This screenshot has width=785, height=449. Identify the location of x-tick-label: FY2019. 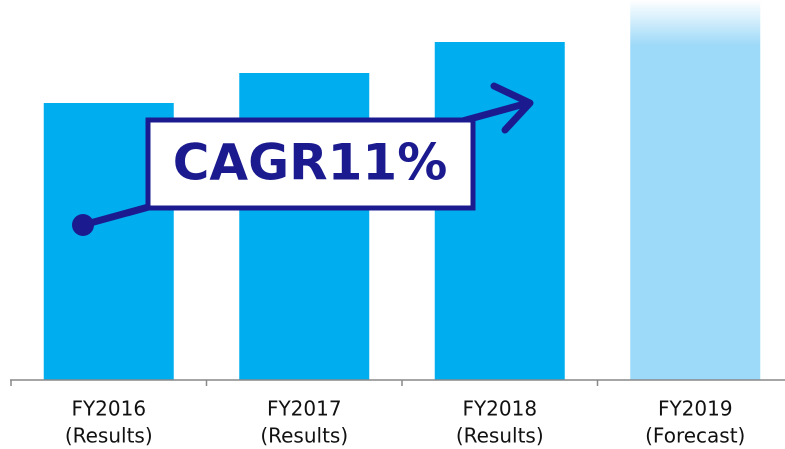
(695, 409).